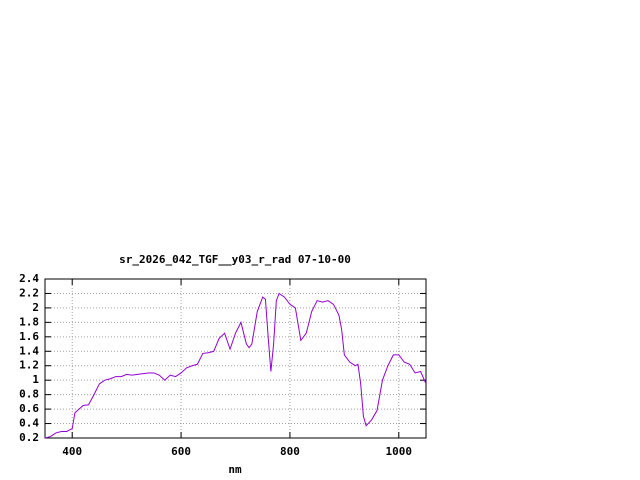 This screenshot has width=640, height=480. I want to click on y-tick-label: 1.2, so click(29, 365).